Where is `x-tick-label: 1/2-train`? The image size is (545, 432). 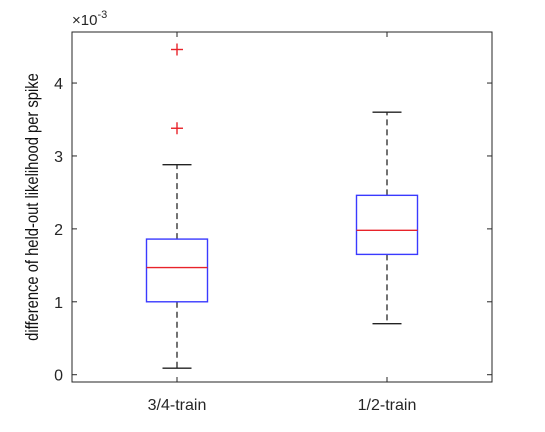 x-tick-label: 1/2-train is located at coordinates (387, 405).